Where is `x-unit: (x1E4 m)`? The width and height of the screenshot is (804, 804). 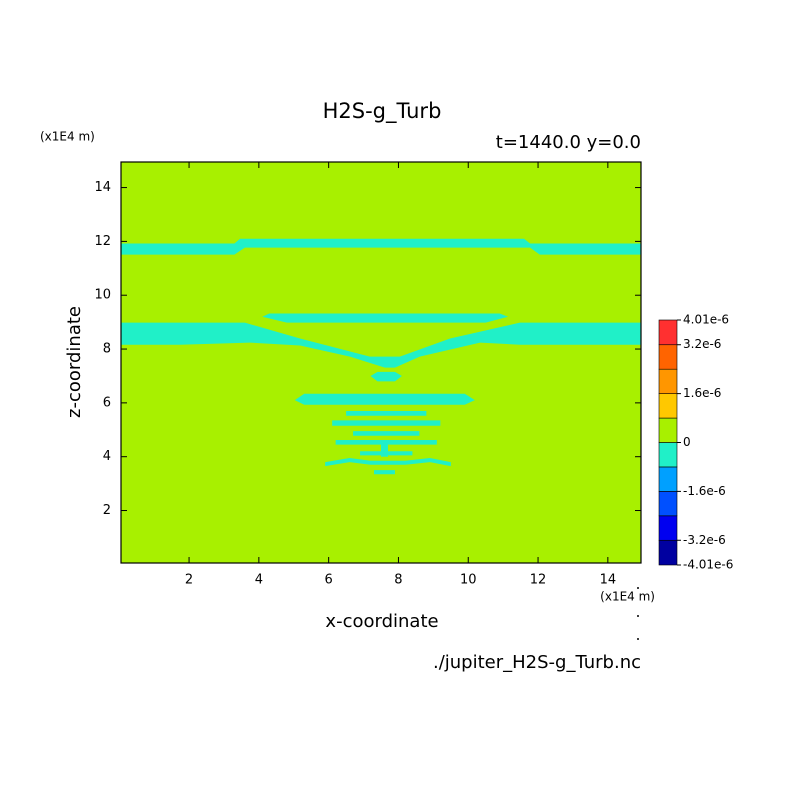 x-unit: (x1E4 m) is located at coordinates (627, 597).